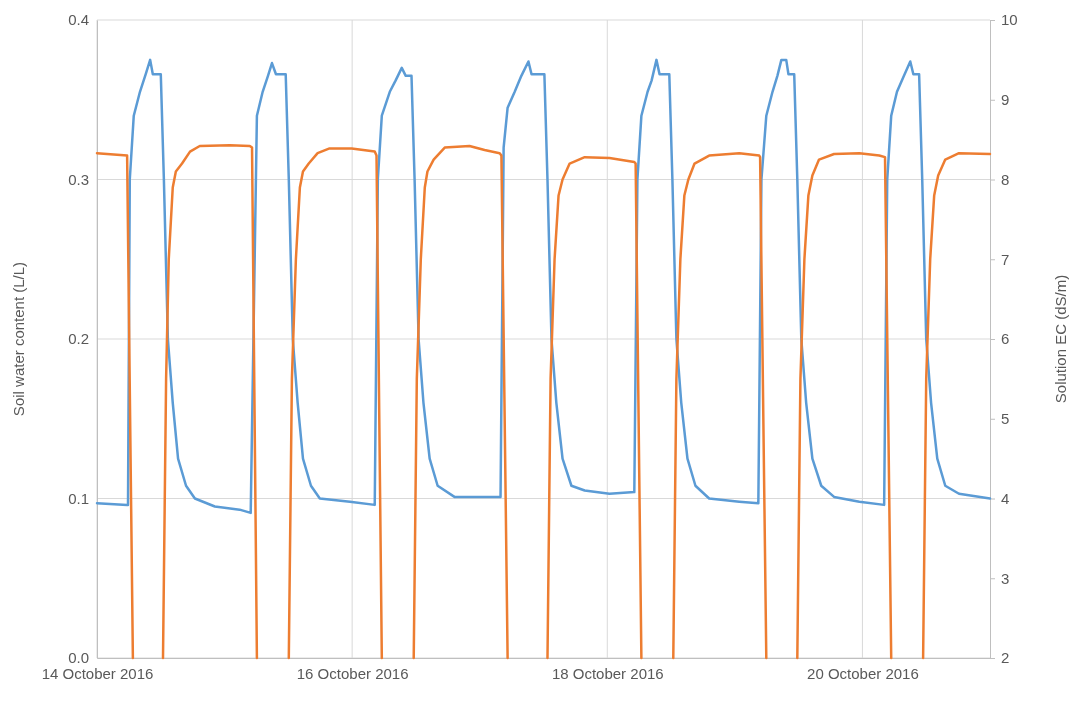 The height and width of the screenshot is (702, 1078). Describe the element at coordinates (78, 339) in the screenshot. I see `y-tick-label: 0.2` at that location.